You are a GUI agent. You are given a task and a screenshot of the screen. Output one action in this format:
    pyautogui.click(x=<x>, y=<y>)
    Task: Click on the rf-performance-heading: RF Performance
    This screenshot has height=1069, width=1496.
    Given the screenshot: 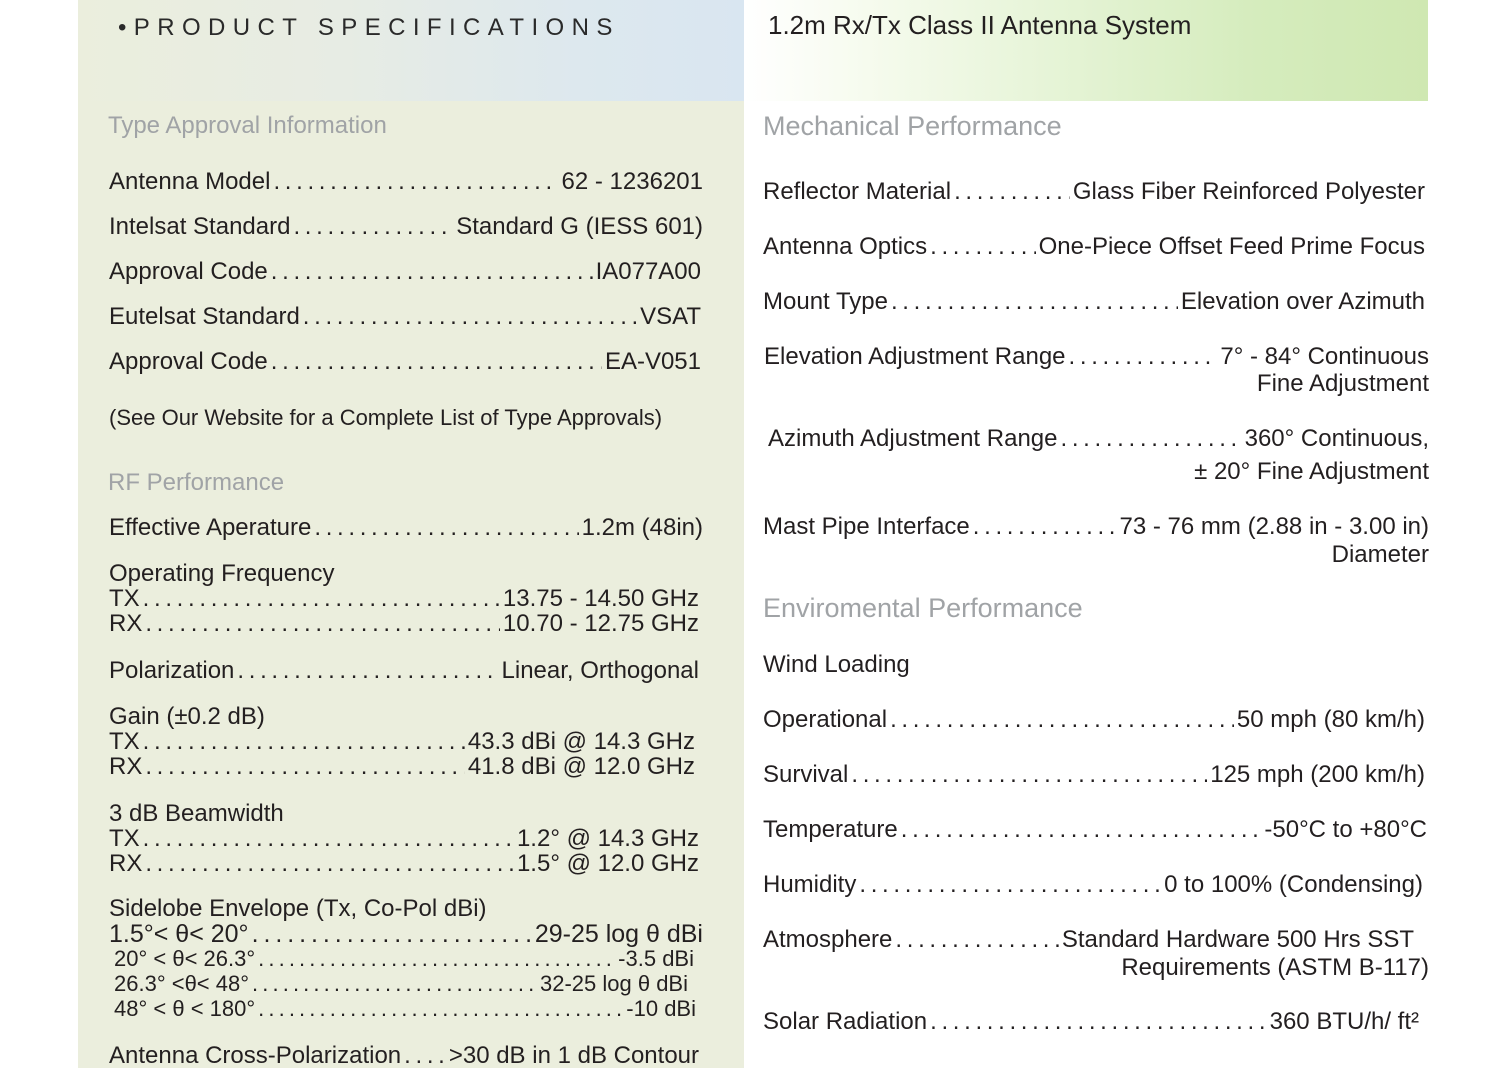 What is the action you would take?
    pyautogui.click(x=196, y=482)
    